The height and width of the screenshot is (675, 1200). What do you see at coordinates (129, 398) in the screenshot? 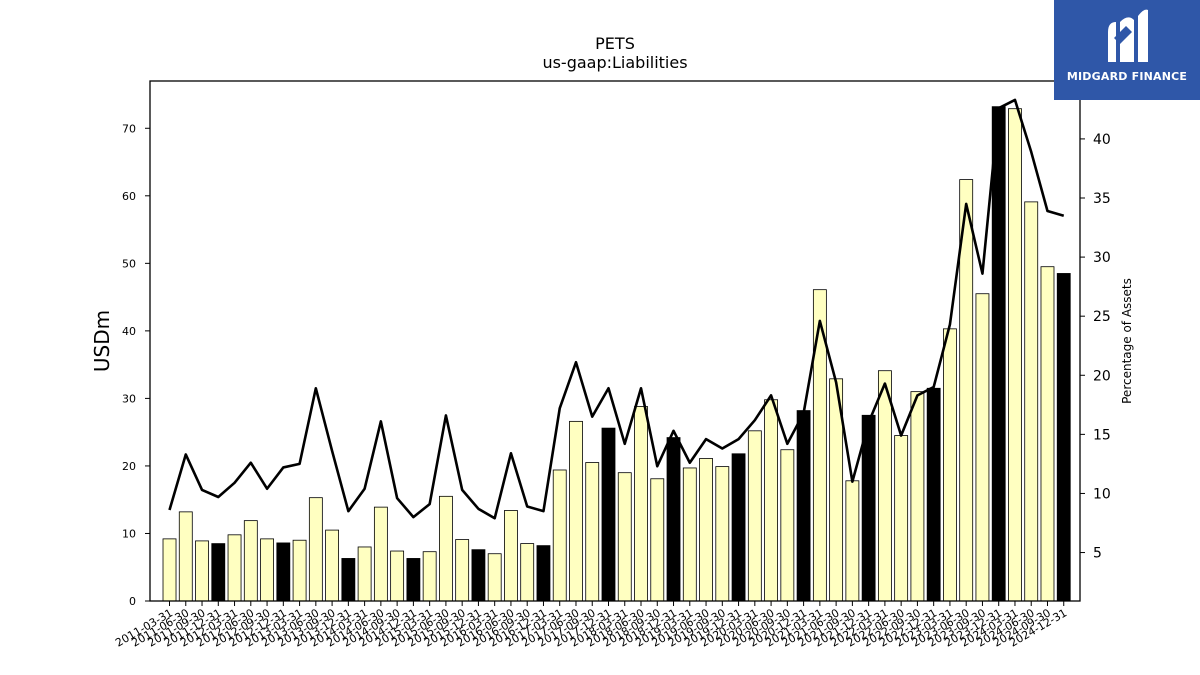
I see `y-tick-label: 30` at bounding box center [129, 398].